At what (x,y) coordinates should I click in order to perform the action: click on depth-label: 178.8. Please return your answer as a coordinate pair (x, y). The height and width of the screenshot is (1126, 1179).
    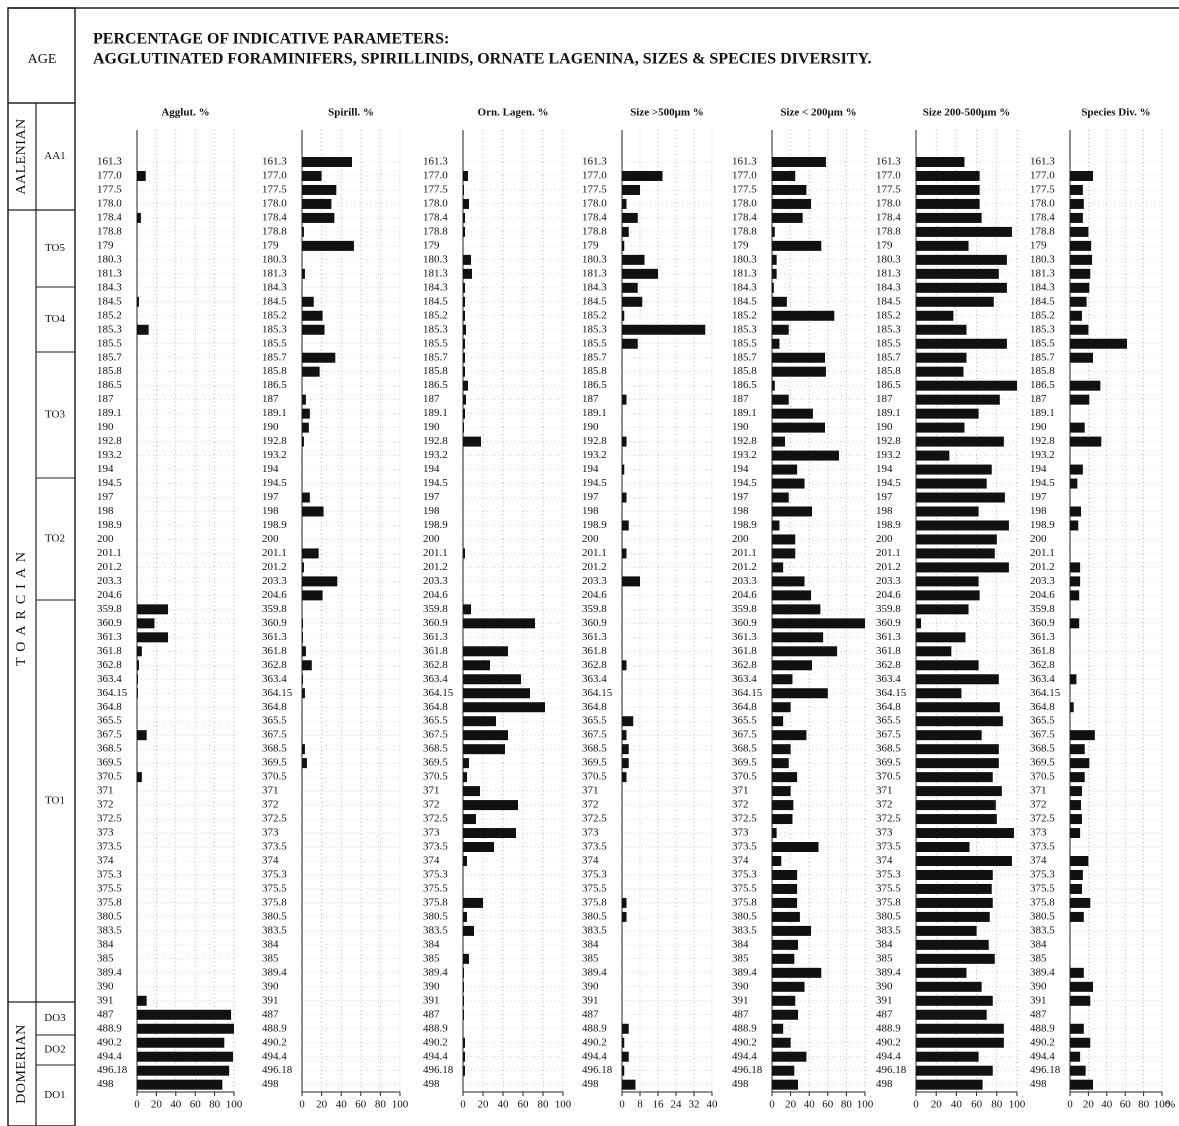
    Looking at the image, I should click on (274, 231).